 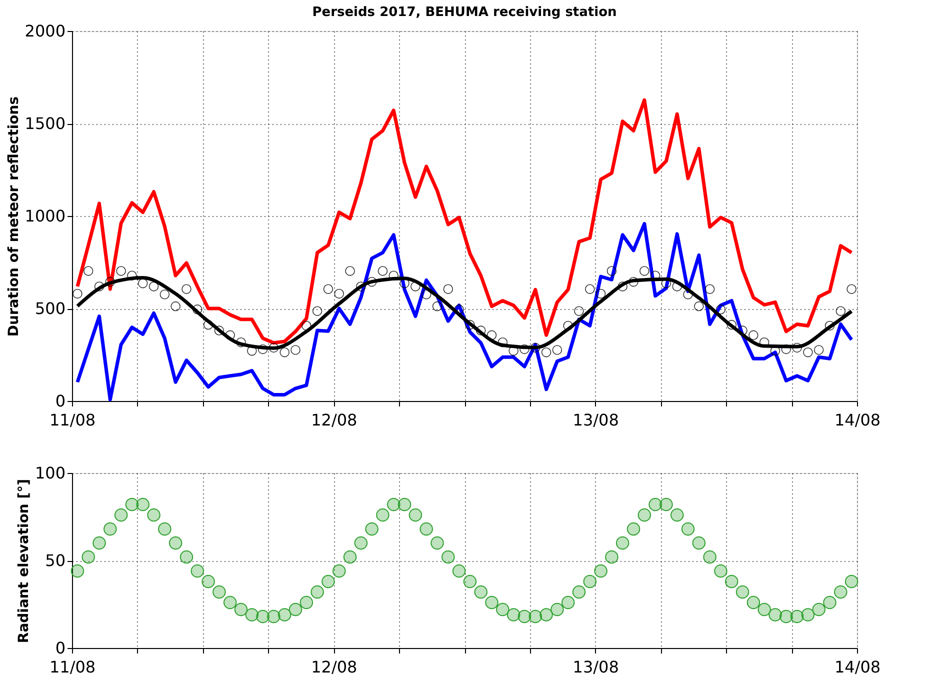 I want to click on y-tick-label: 1500, so click(x=45, y=123).